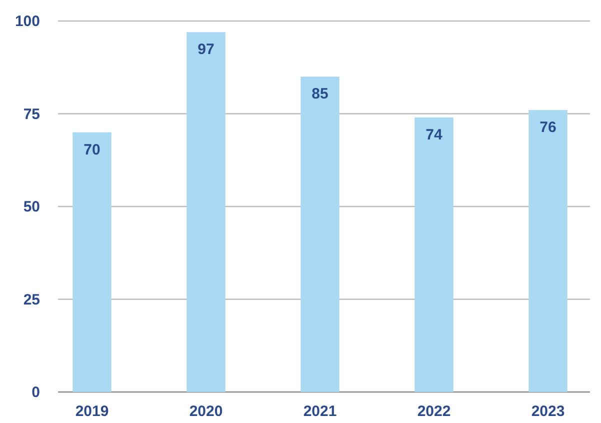  I want to click on x-tick-label: 2023, so click(548, 411).